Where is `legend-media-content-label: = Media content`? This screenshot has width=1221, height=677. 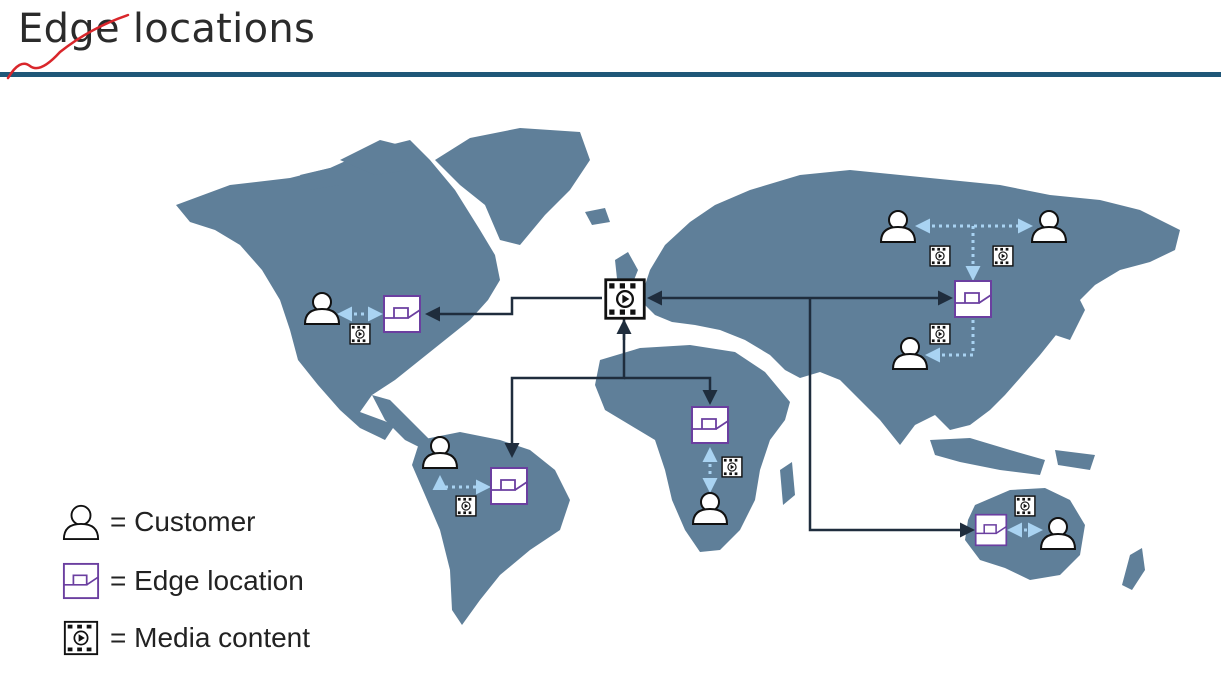
legend-media-content-label: = Media content is located at coordinates (210, 637).